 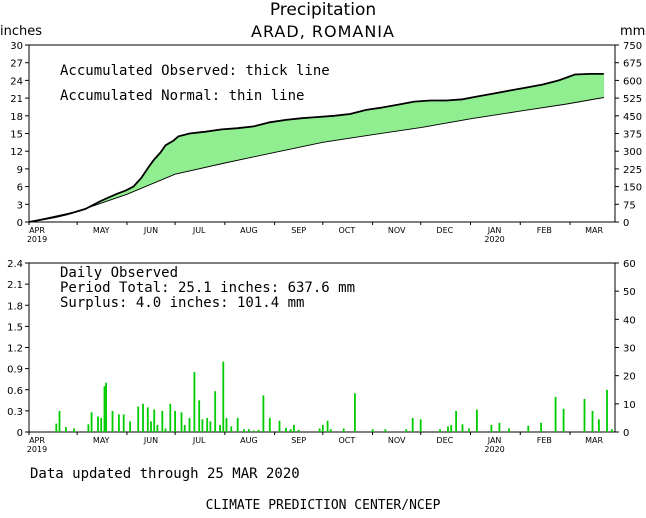 I want to click on difference-fill, so click(x=603, y=86).